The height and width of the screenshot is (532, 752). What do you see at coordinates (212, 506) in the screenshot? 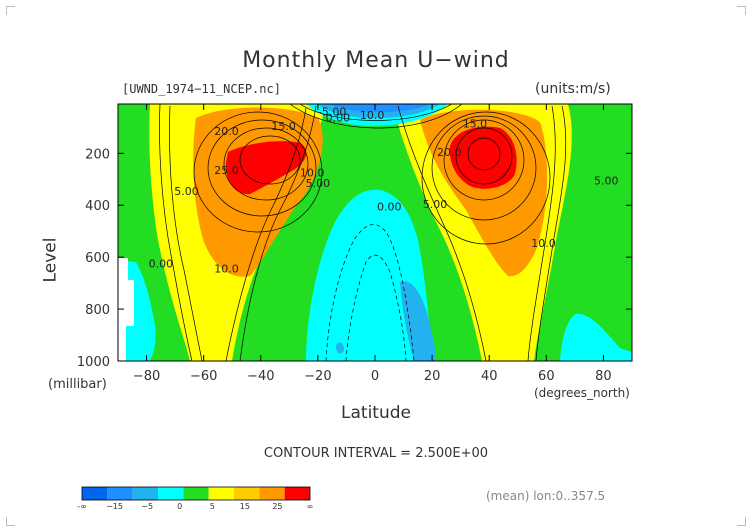
I see `colorbar-label: 5` at bounding box center [212, 506].